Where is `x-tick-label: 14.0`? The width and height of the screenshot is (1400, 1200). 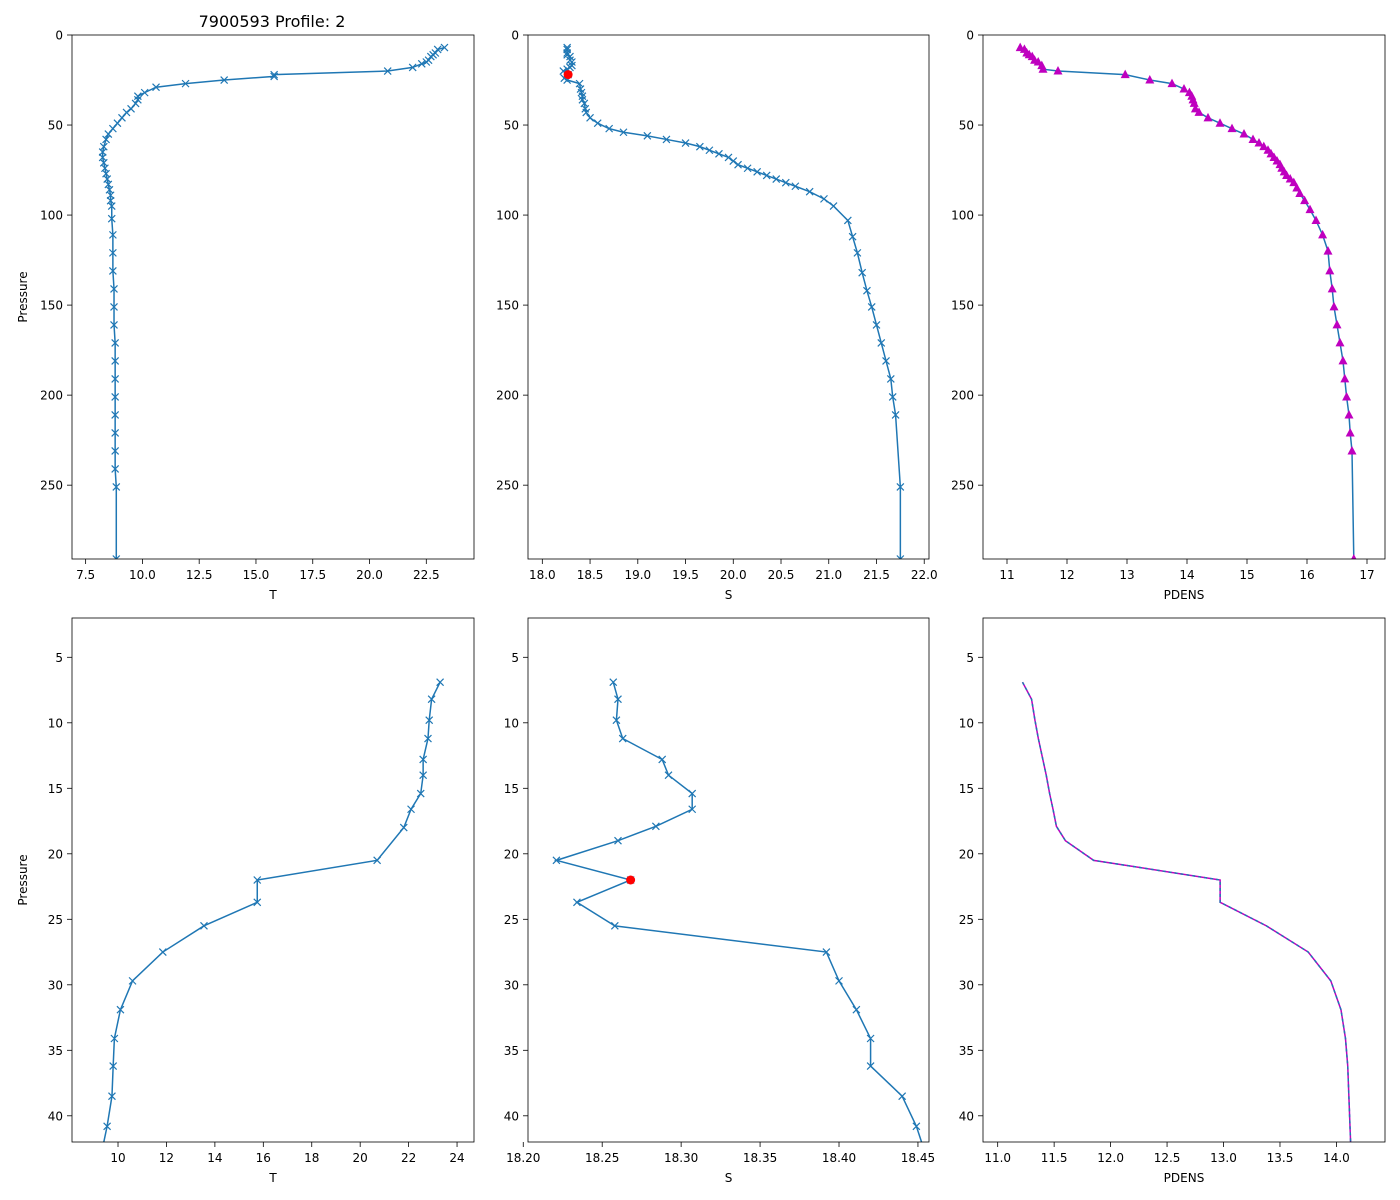
x-tick-label: 14.0 is located at coordinates (1336, 1158).